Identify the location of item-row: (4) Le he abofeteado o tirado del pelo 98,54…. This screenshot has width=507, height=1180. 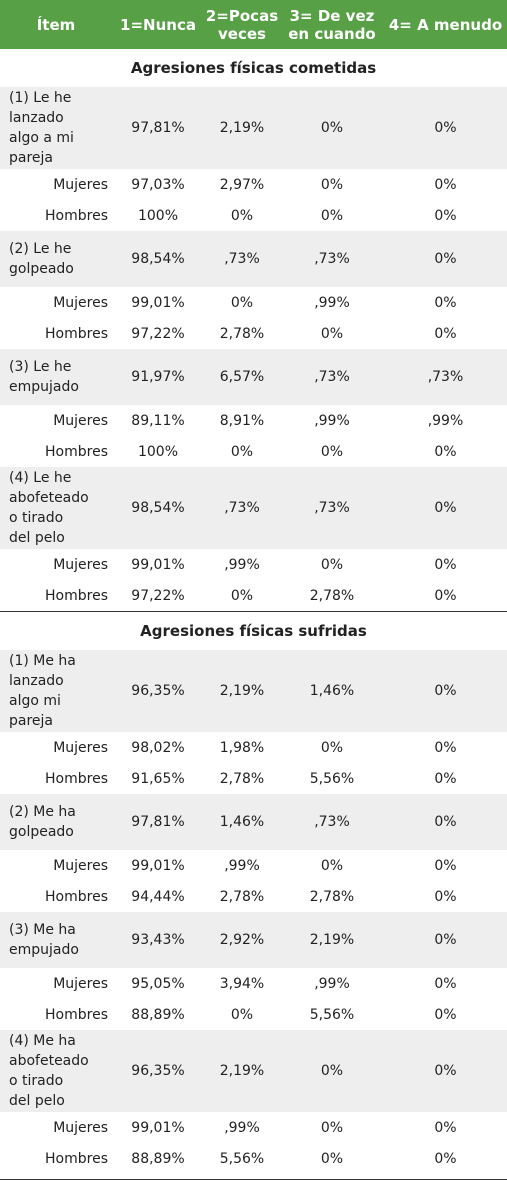
(253, 508).